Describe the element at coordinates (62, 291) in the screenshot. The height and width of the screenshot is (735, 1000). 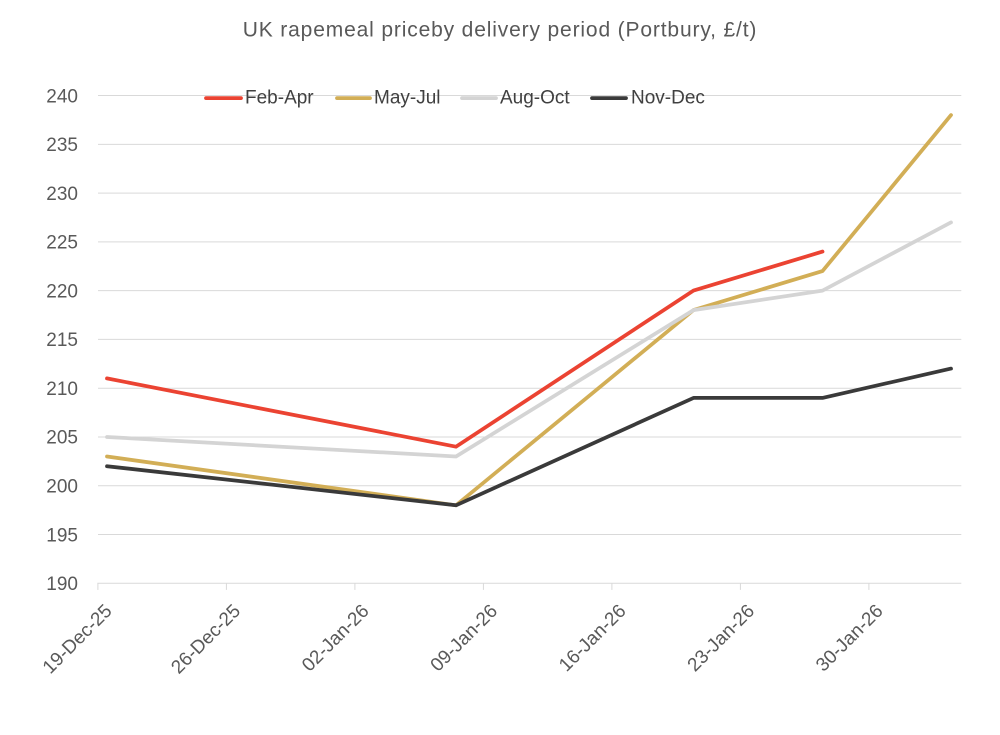
I see `svg-text: 220` at that location.